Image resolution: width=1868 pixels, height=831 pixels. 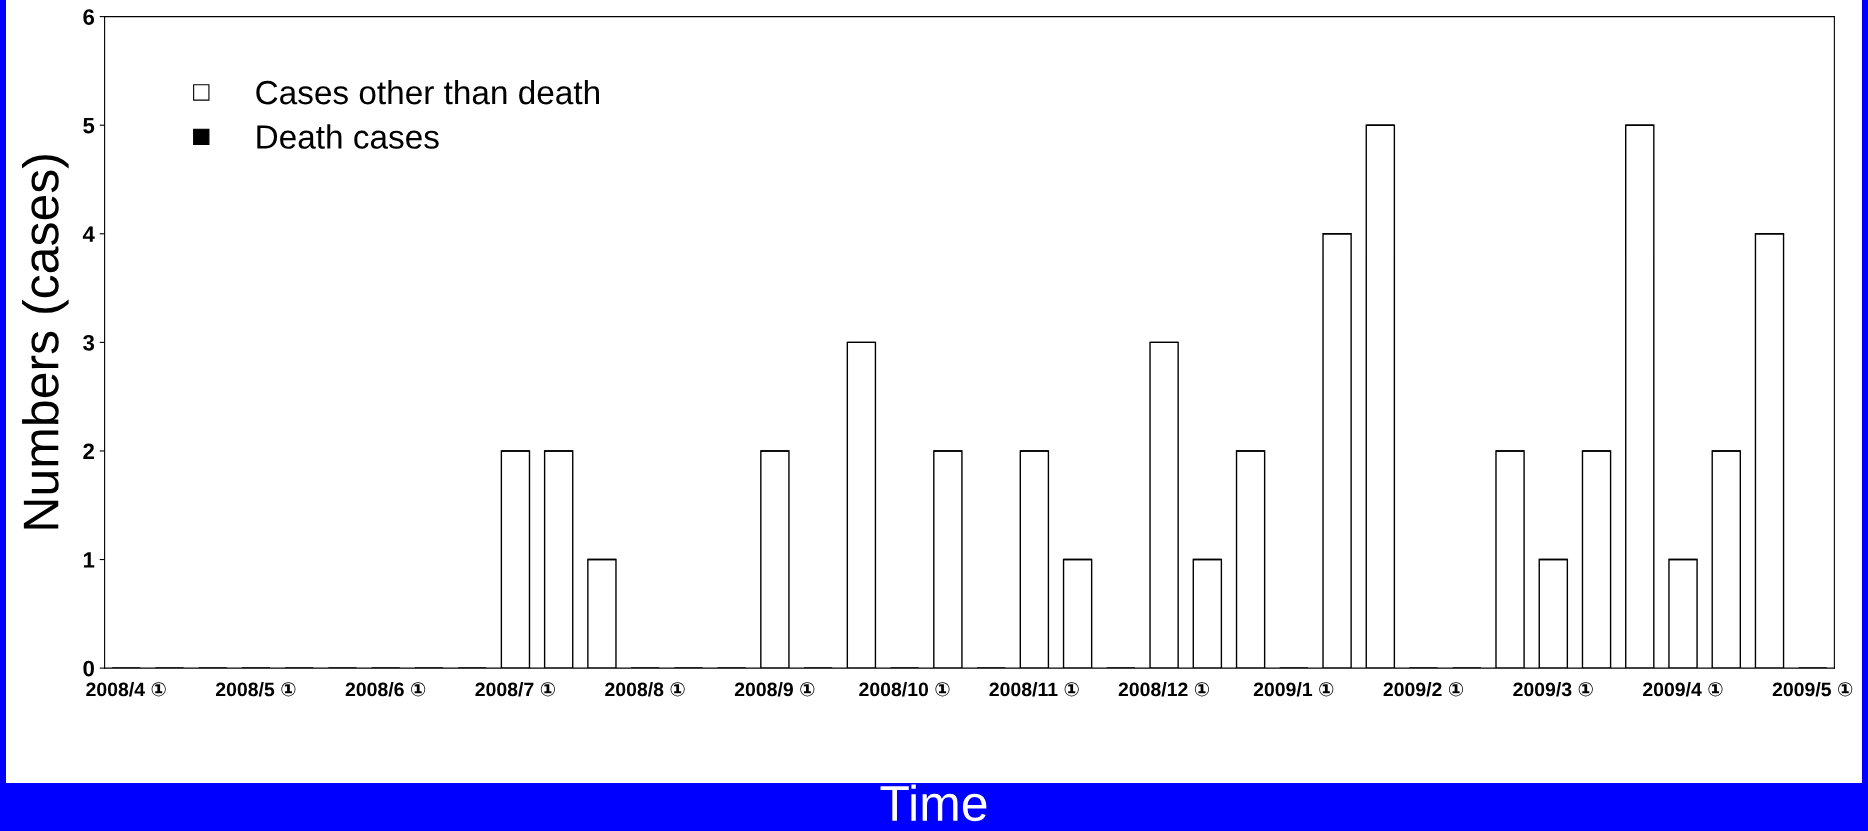 I want to click on y-tick-label: 4, so click(x=88, y=234).